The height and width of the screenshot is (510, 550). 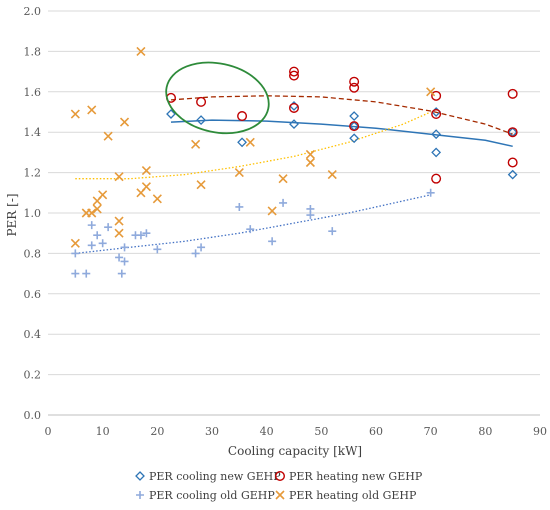 I want to click on y-tick-label: 1.8, so click(x=33, y=51).